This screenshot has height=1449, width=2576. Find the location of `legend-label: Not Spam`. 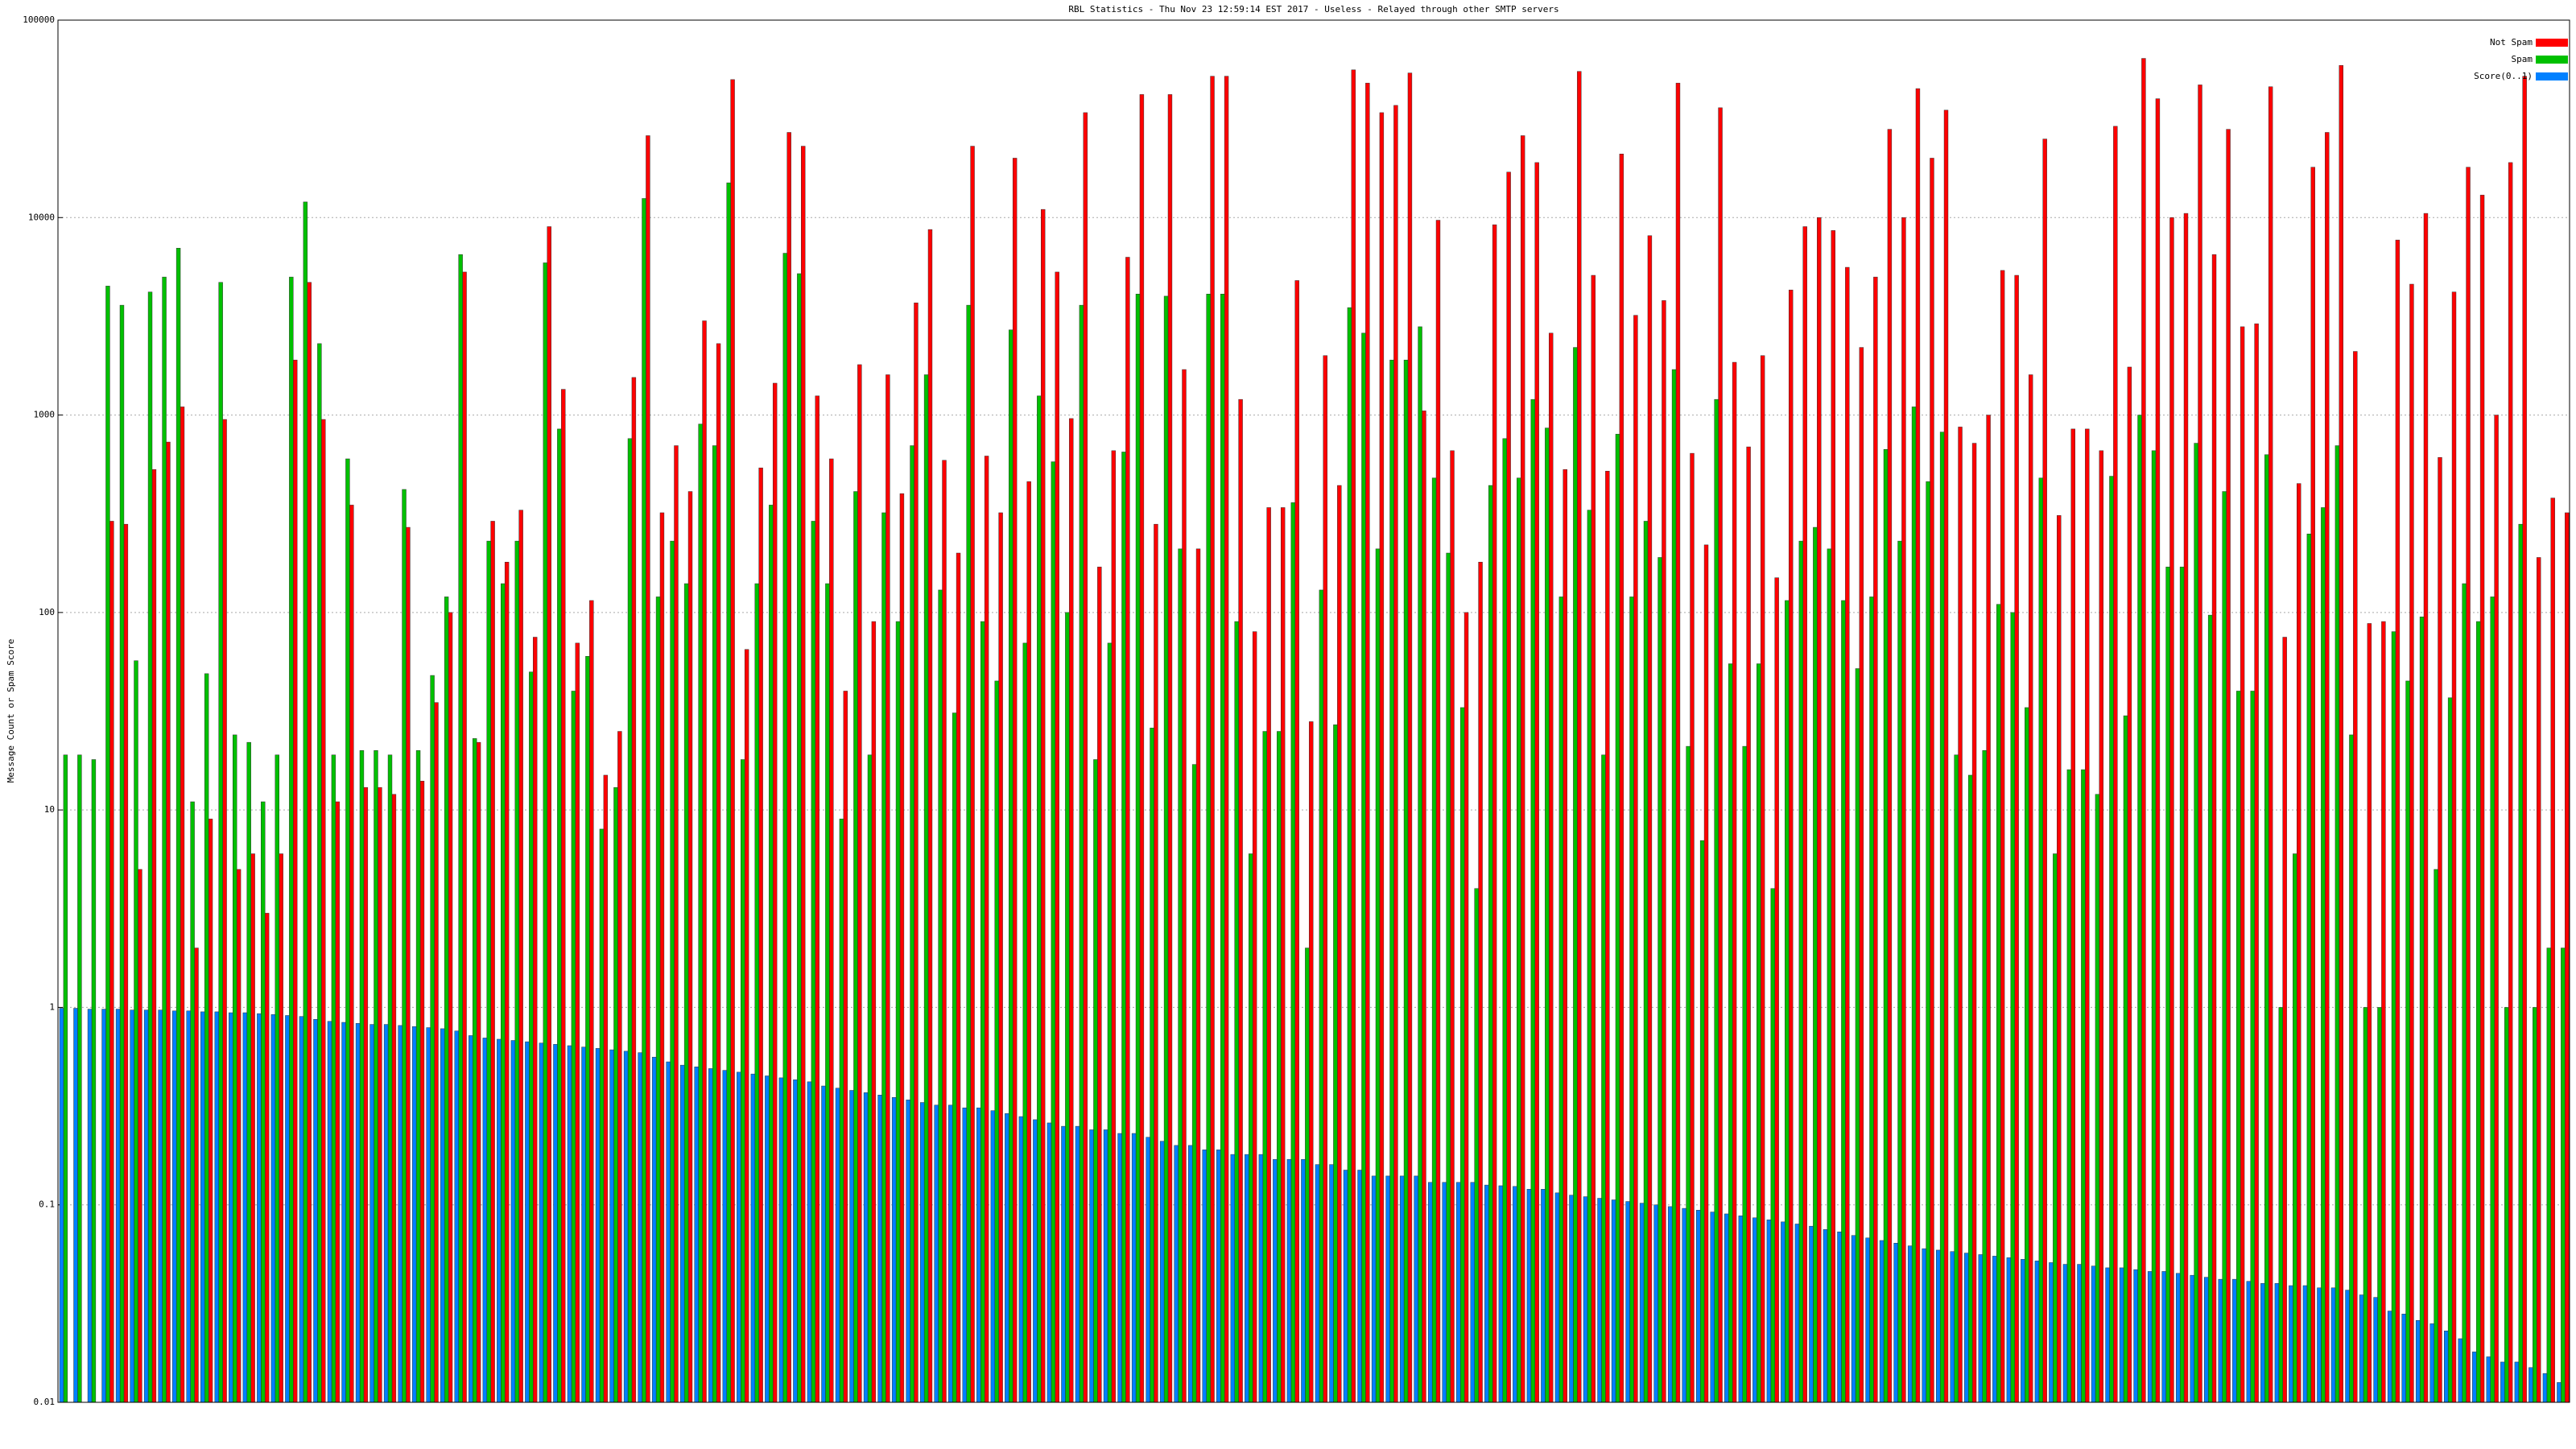

legend-label: Not Spam is located at coordinates (2511, 42).